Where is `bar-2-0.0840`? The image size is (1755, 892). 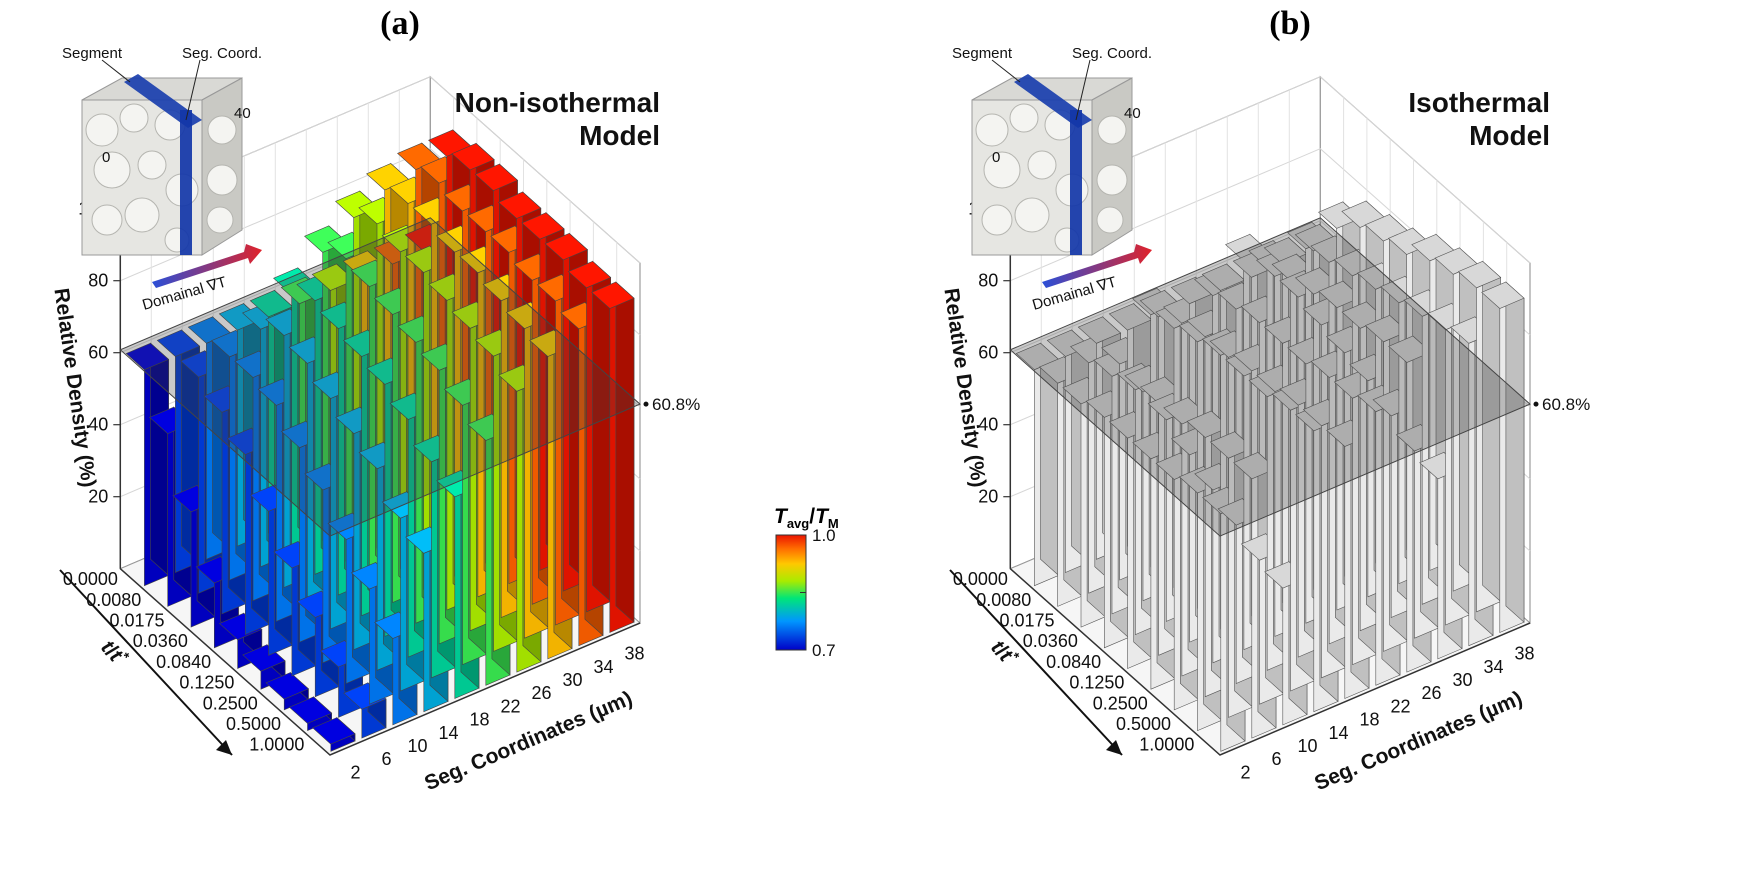
bar-2-0.0840 is located at coordinates (240, 640).